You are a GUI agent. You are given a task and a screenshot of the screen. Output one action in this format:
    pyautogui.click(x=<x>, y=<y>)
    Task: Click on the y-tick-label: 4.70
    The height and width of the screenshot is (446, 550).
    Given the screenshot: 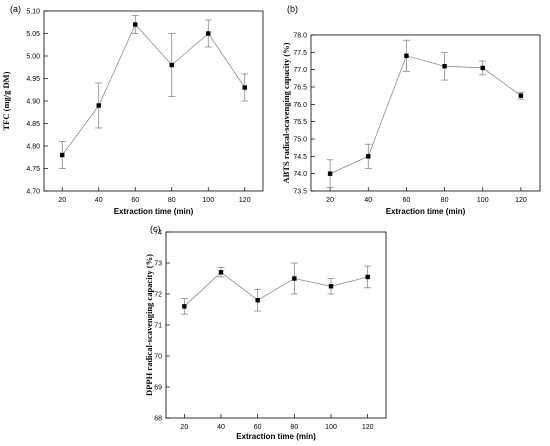 What is the action you would take?
    pyautogui.click(x=33, y=192)
    